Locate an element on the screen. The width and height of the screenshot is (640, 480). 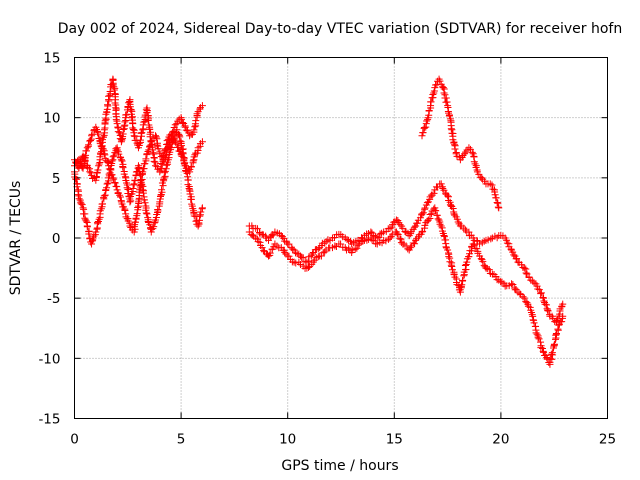
y-tick-label: 10 is located at coordinates (51, 119).